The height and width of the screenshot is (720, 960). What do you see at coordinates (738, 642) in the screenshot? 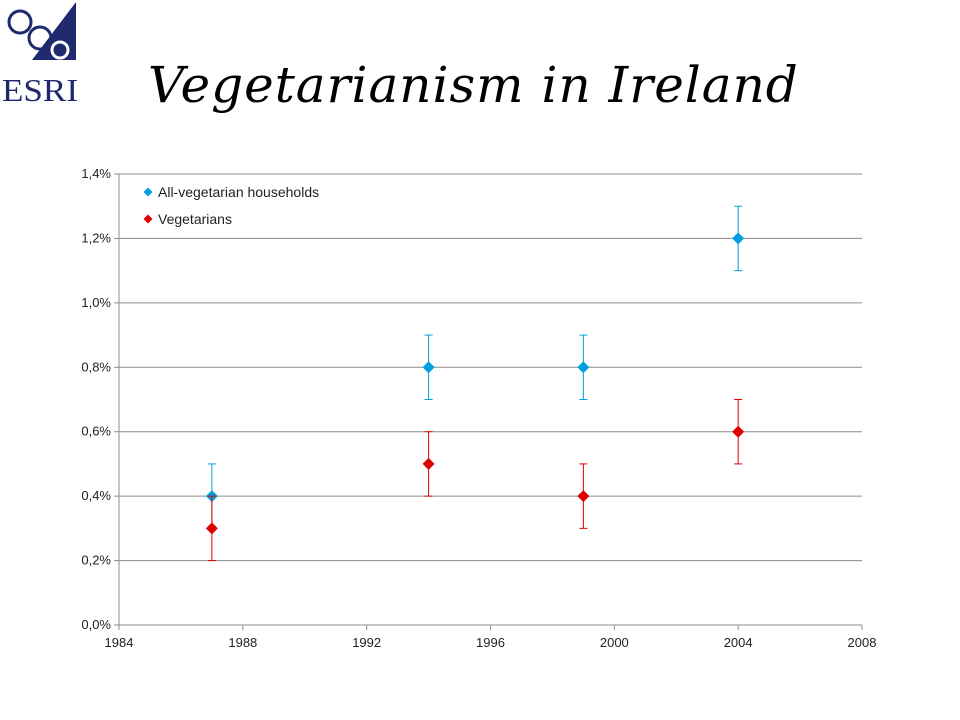
I see `x-tick-label: 2004` at bounding box center [738, 642].